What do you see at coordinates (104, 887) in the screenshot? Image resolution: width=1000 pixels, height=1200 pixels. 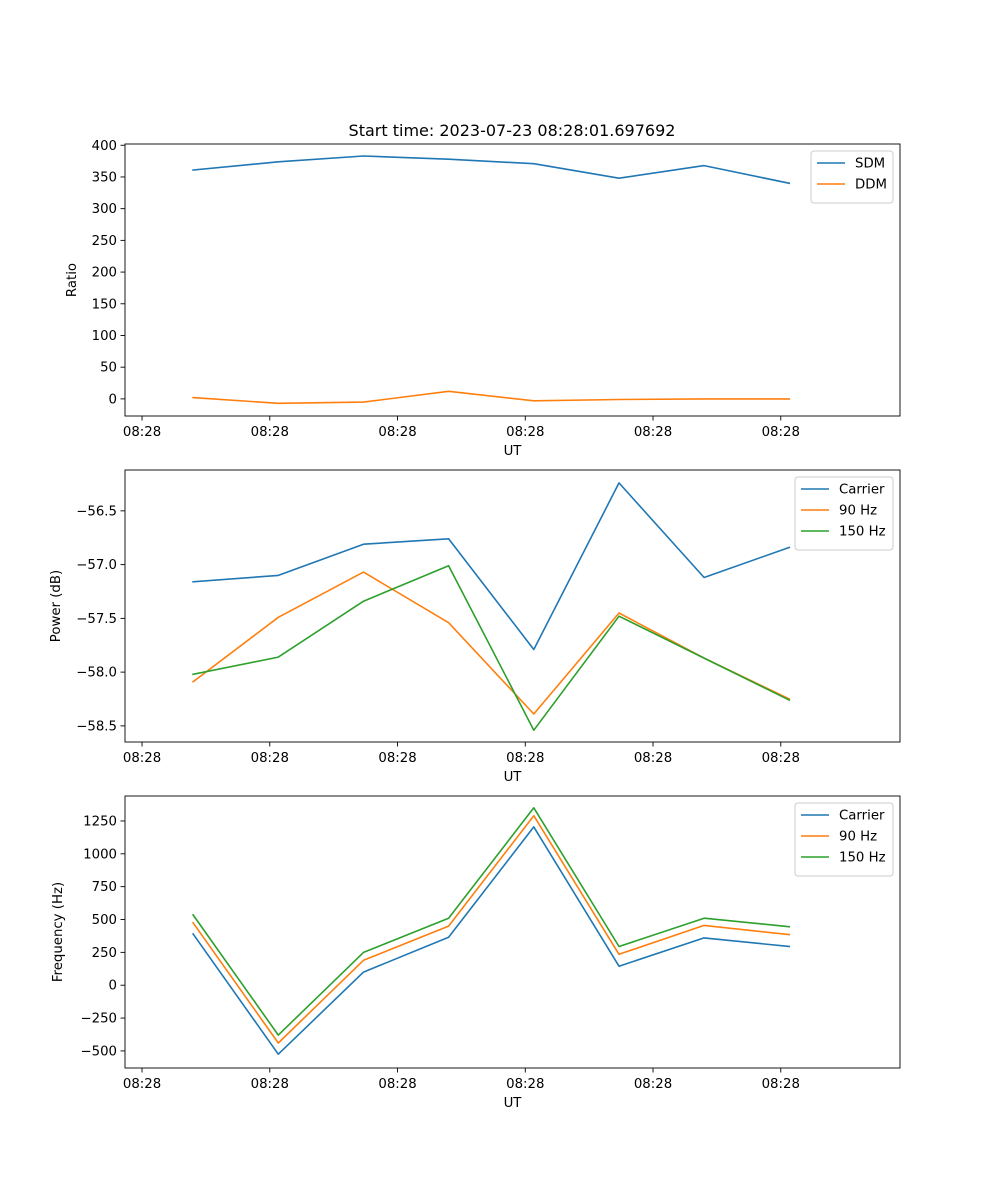 I see `y-tick-label: 750` at bounding box center [104, 887].